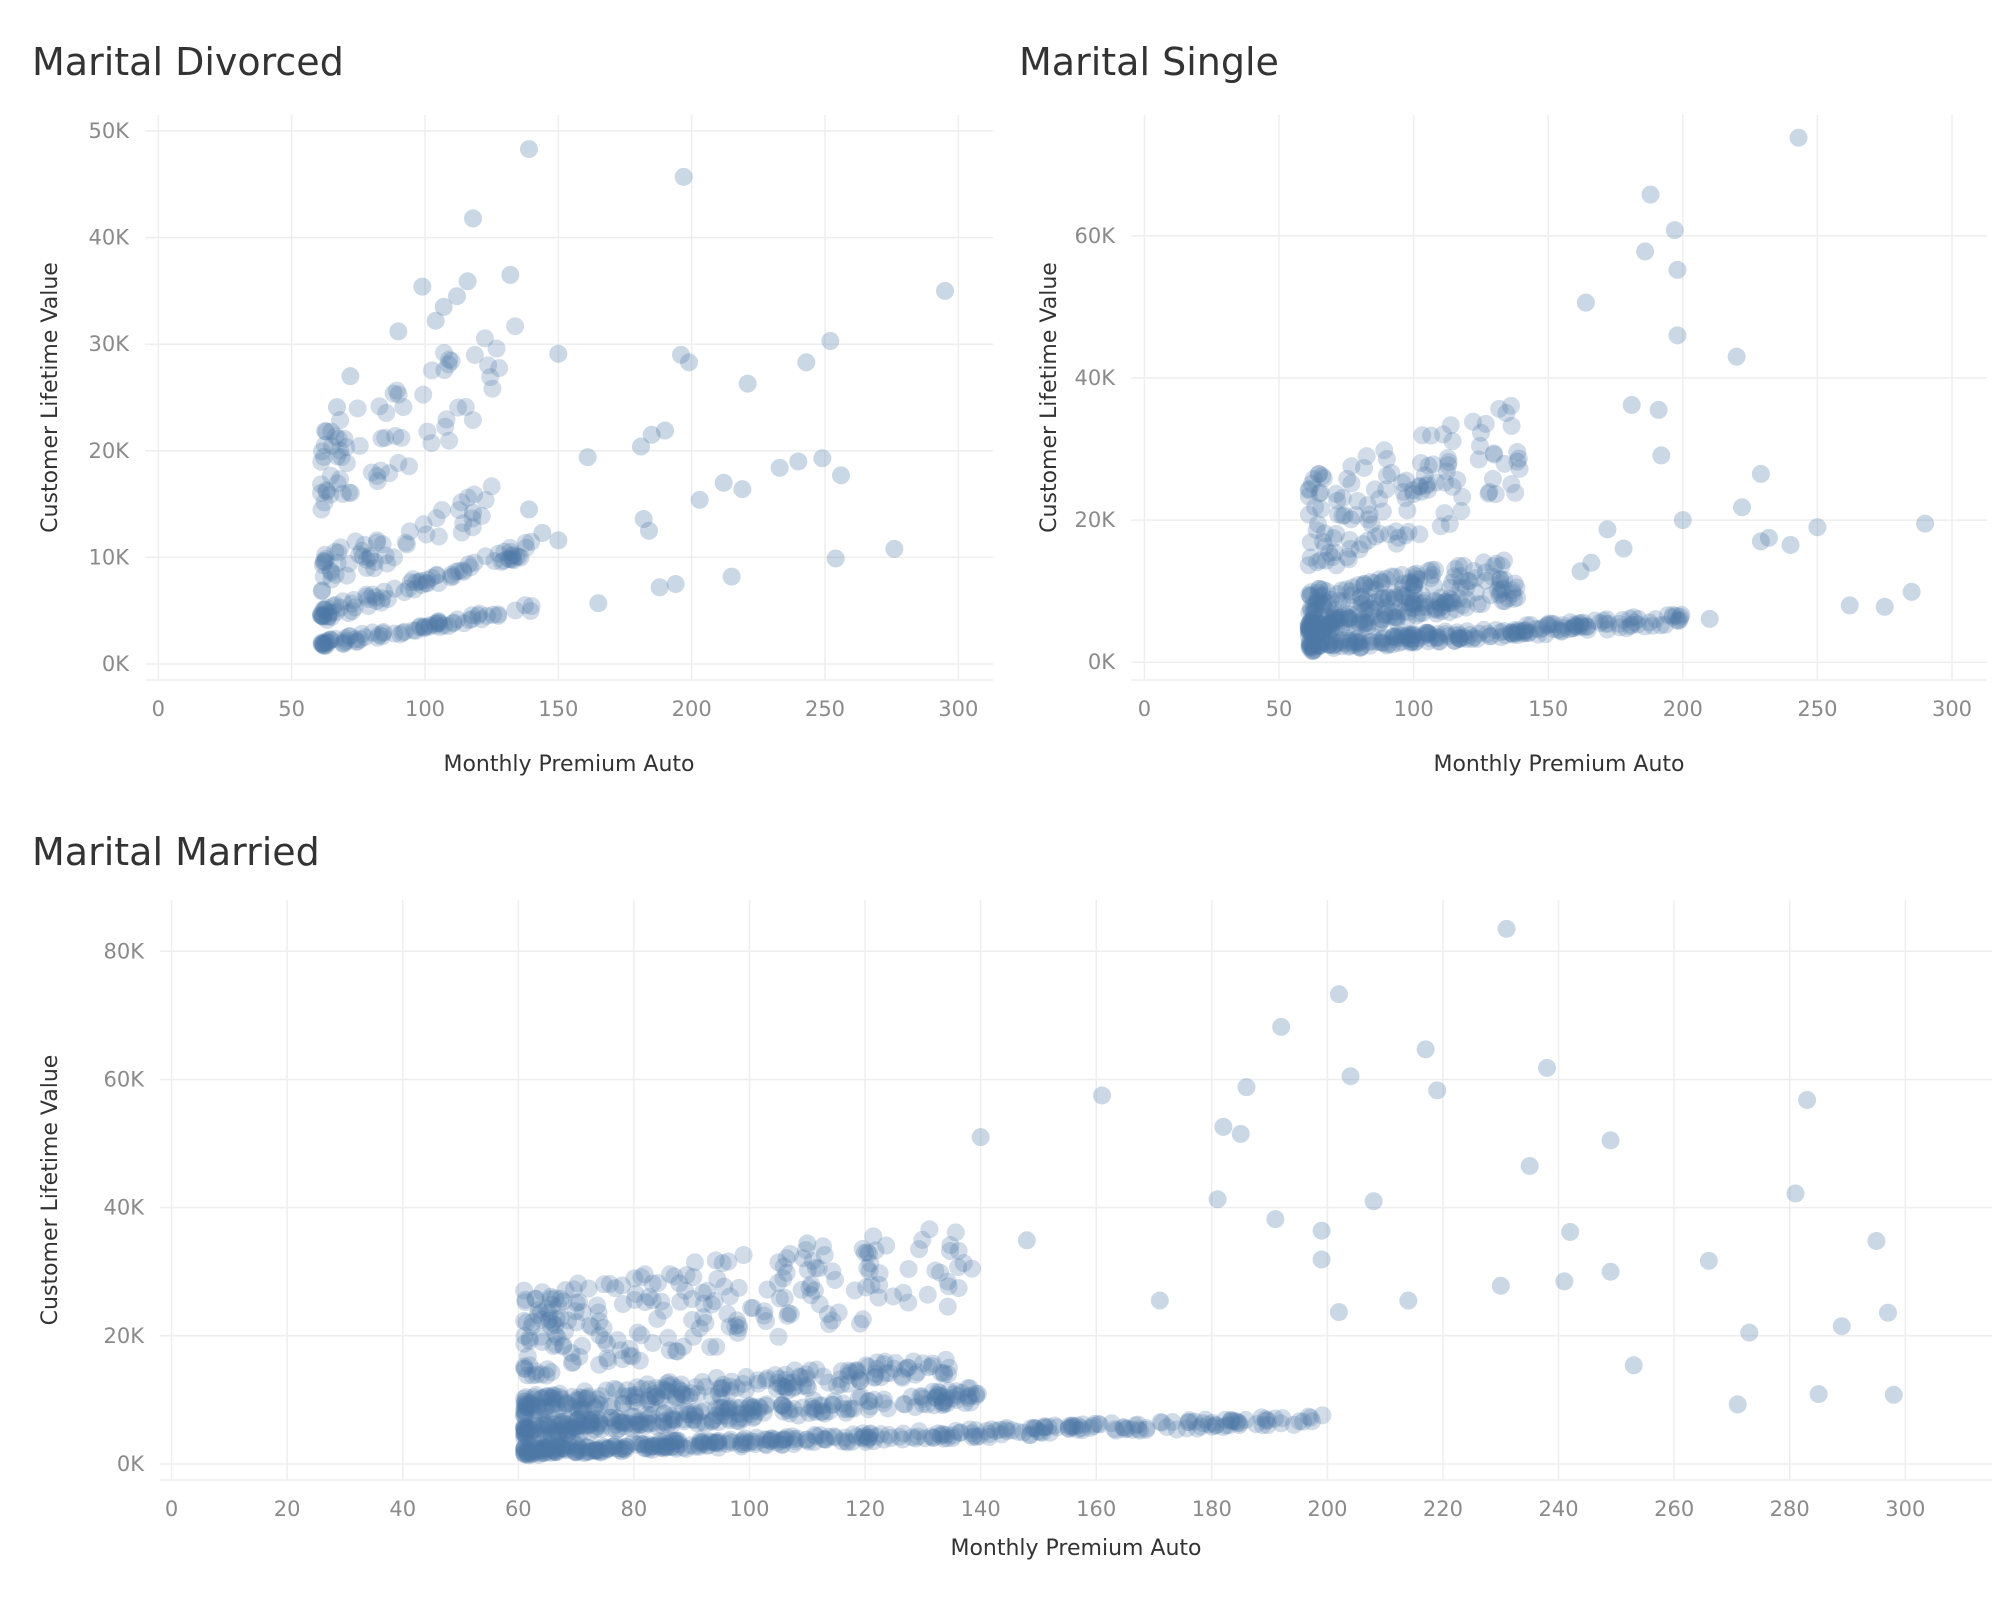 The height and width of the screenshot is (1598, 1998). What do you see at coordinates (1075, 1548) in the screenshot?
I see `x-axis-title: Monthly Premium Auto` at bounding box center [1075, 1548].